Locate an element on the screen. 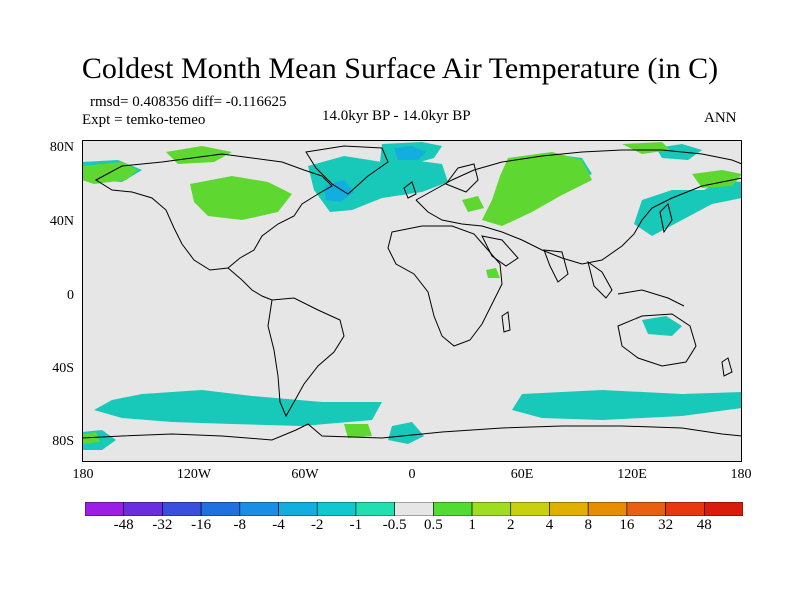  lon-tick-180w: 180 is located at coordinates (83, 474).